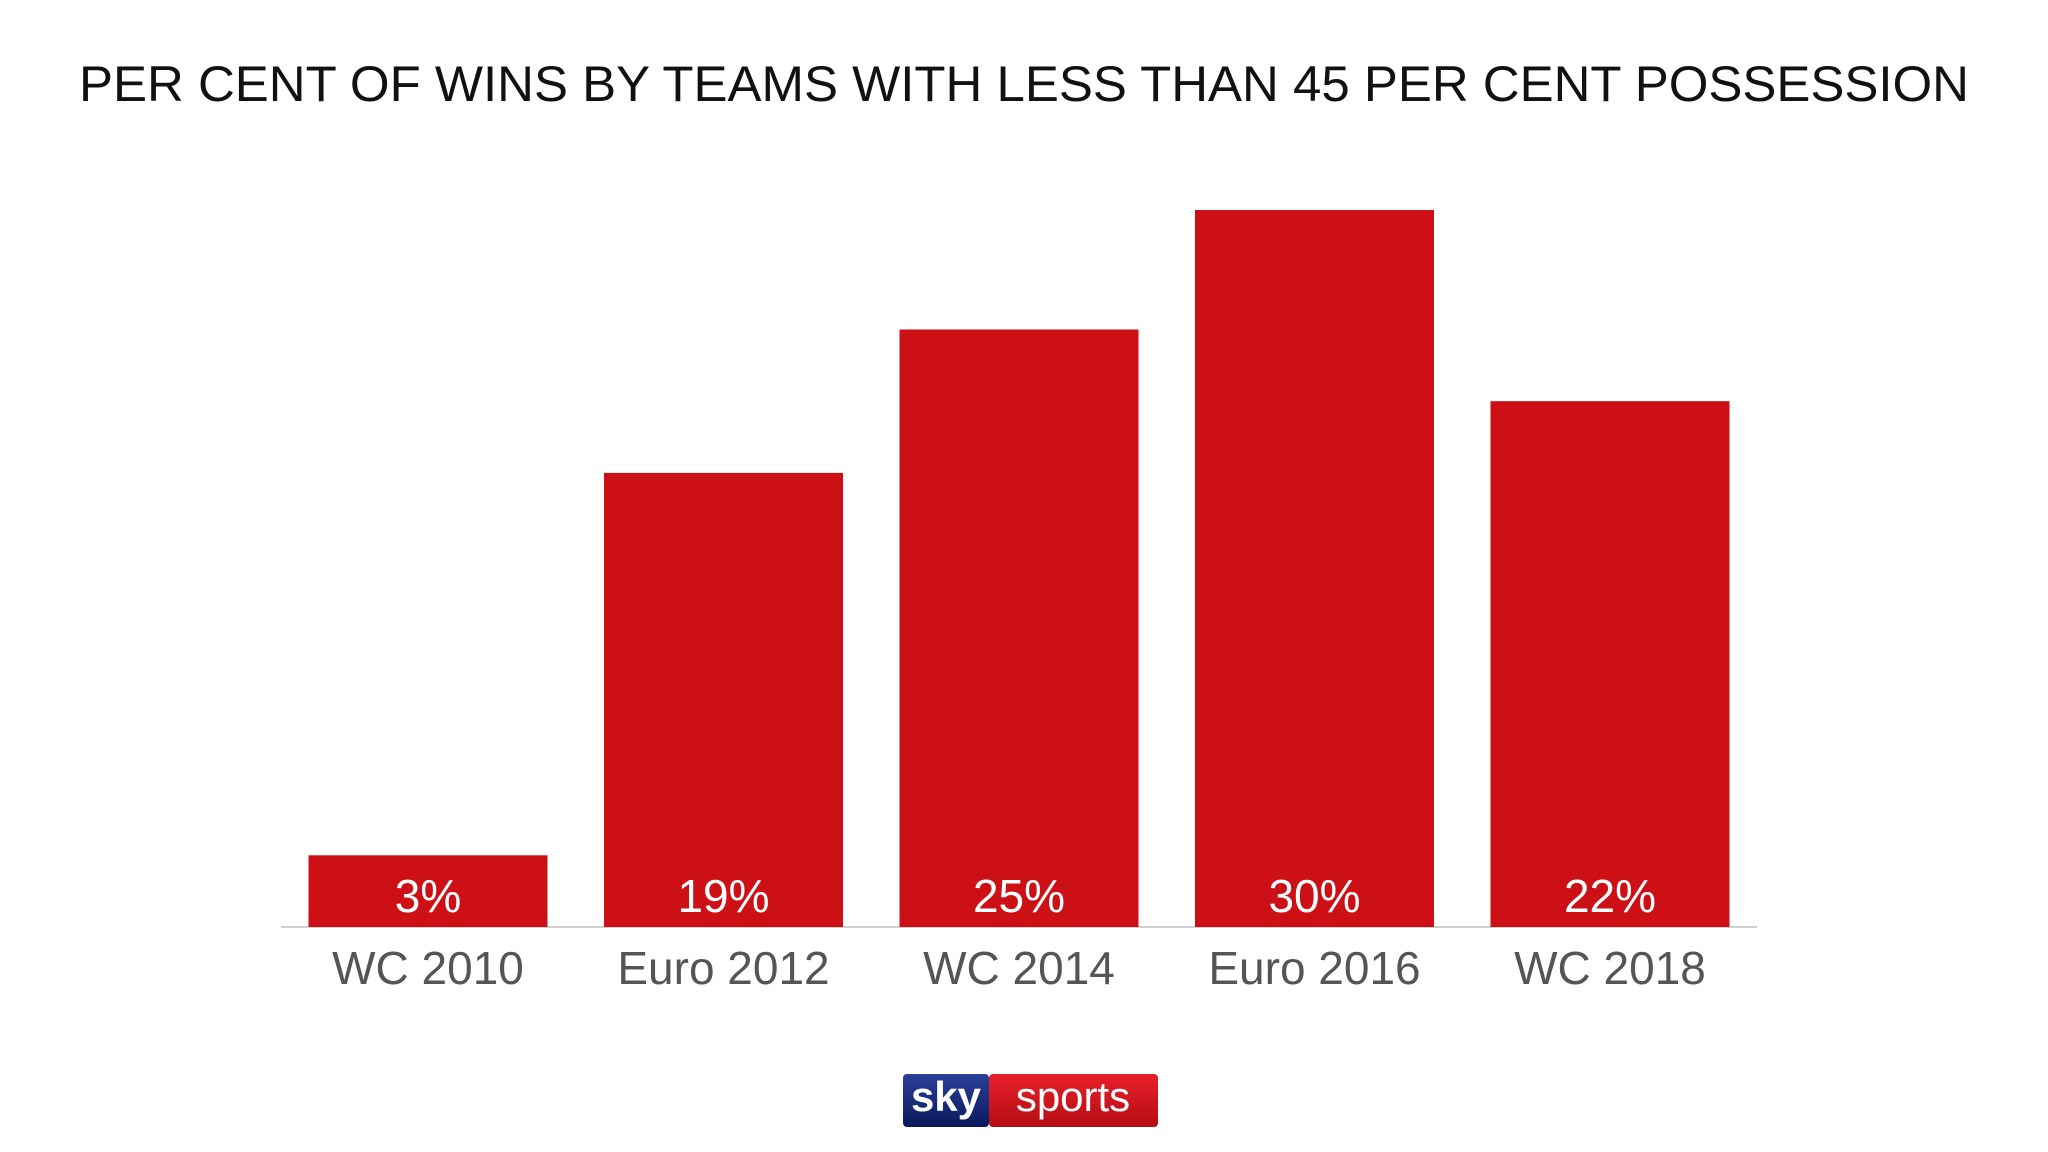 The width and height of the screenshot is (2048, 1152). I want to click on x-tick-label: WC 2014, so click(1019, 968).